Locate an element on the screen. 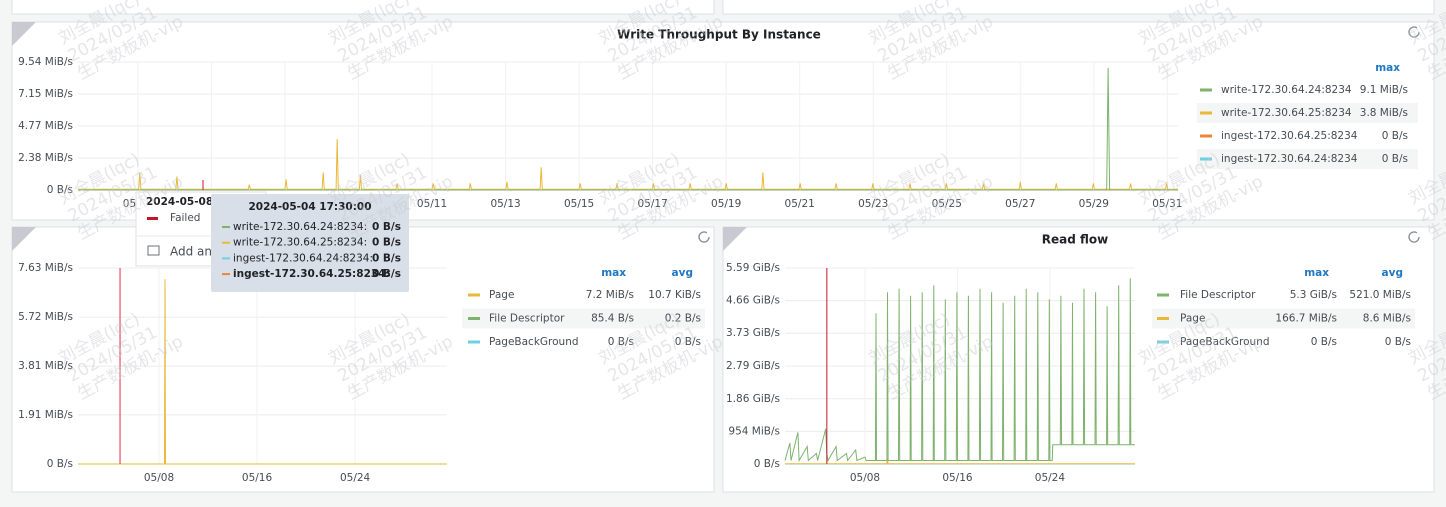 The width and height of the screenshot is (1446, 507). y-tick-label: 5.59 GiB/s is located at coordinates (753, 268).